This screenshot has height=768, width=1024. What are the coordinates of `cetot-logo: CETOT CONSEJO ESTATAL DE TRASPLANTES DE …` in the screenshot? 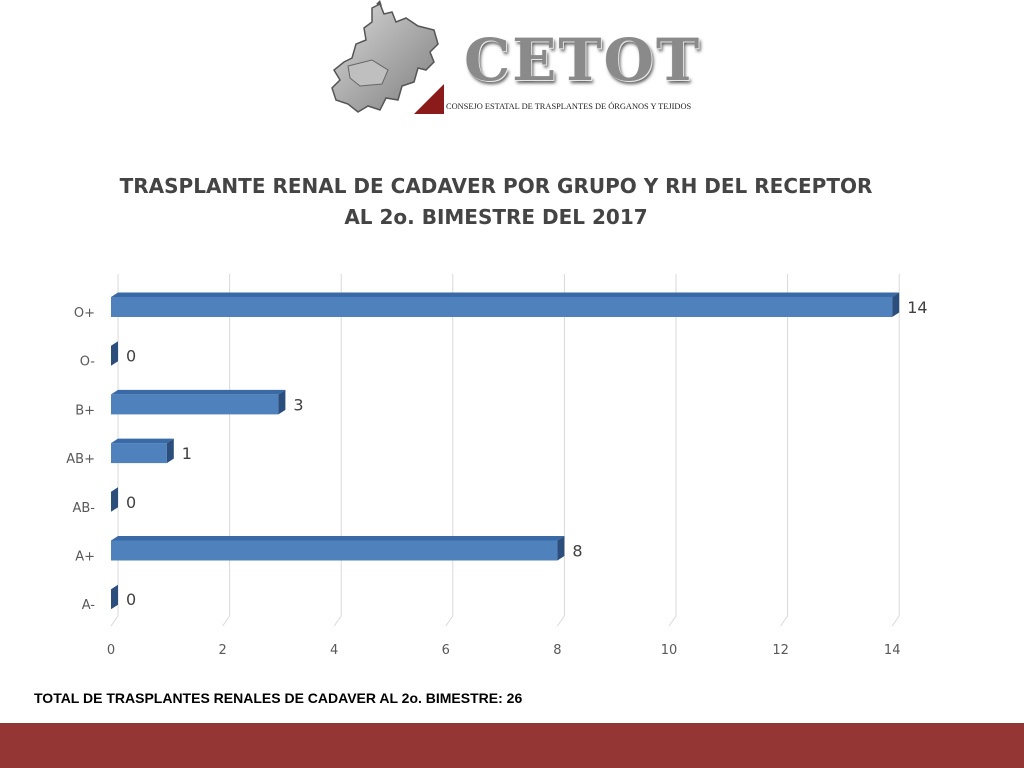 It's located at (511, 60).